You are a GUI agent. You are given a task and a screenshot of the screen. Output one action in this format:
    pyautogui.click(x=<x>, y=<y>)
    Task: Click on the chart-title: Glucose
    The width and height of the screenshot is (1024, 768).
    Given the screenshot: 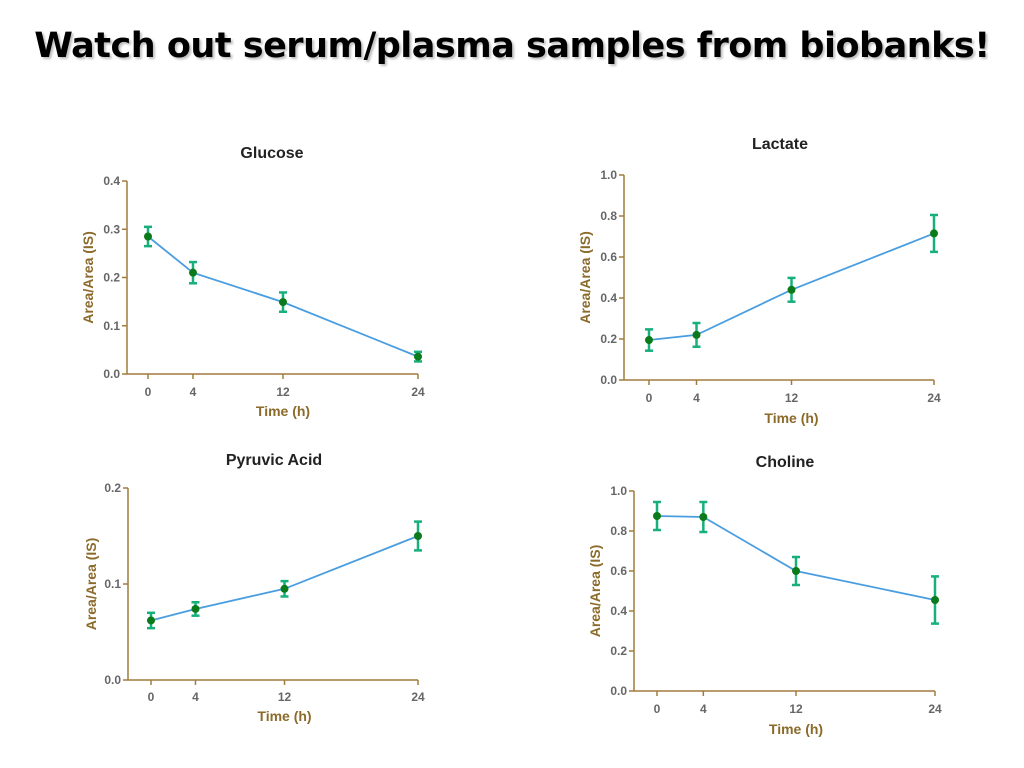 What is the action you would take?
    pyautogui.click(x=271, y=153)
    